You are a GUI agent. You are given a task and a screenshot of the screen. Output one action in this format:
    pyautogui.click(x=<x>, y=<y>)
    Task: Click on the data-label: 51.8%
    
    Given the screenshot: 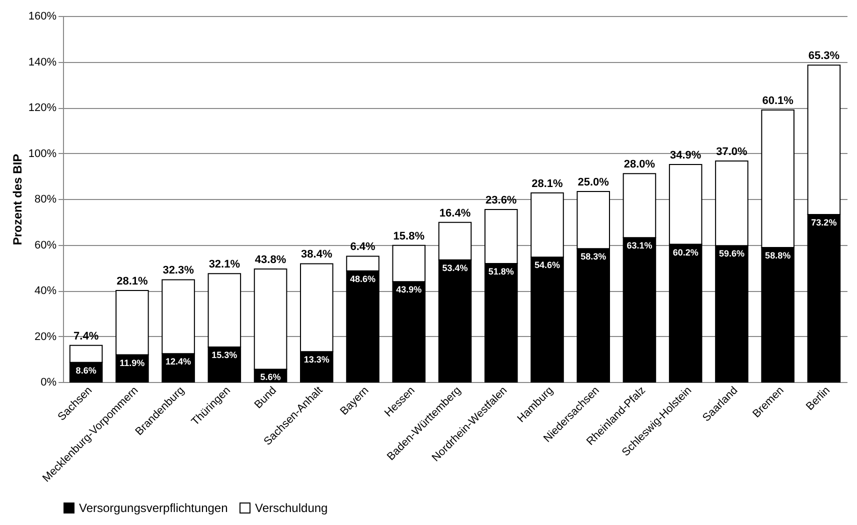 What is the action you would take?
    pyautogui.click(x=501, y=271)
    